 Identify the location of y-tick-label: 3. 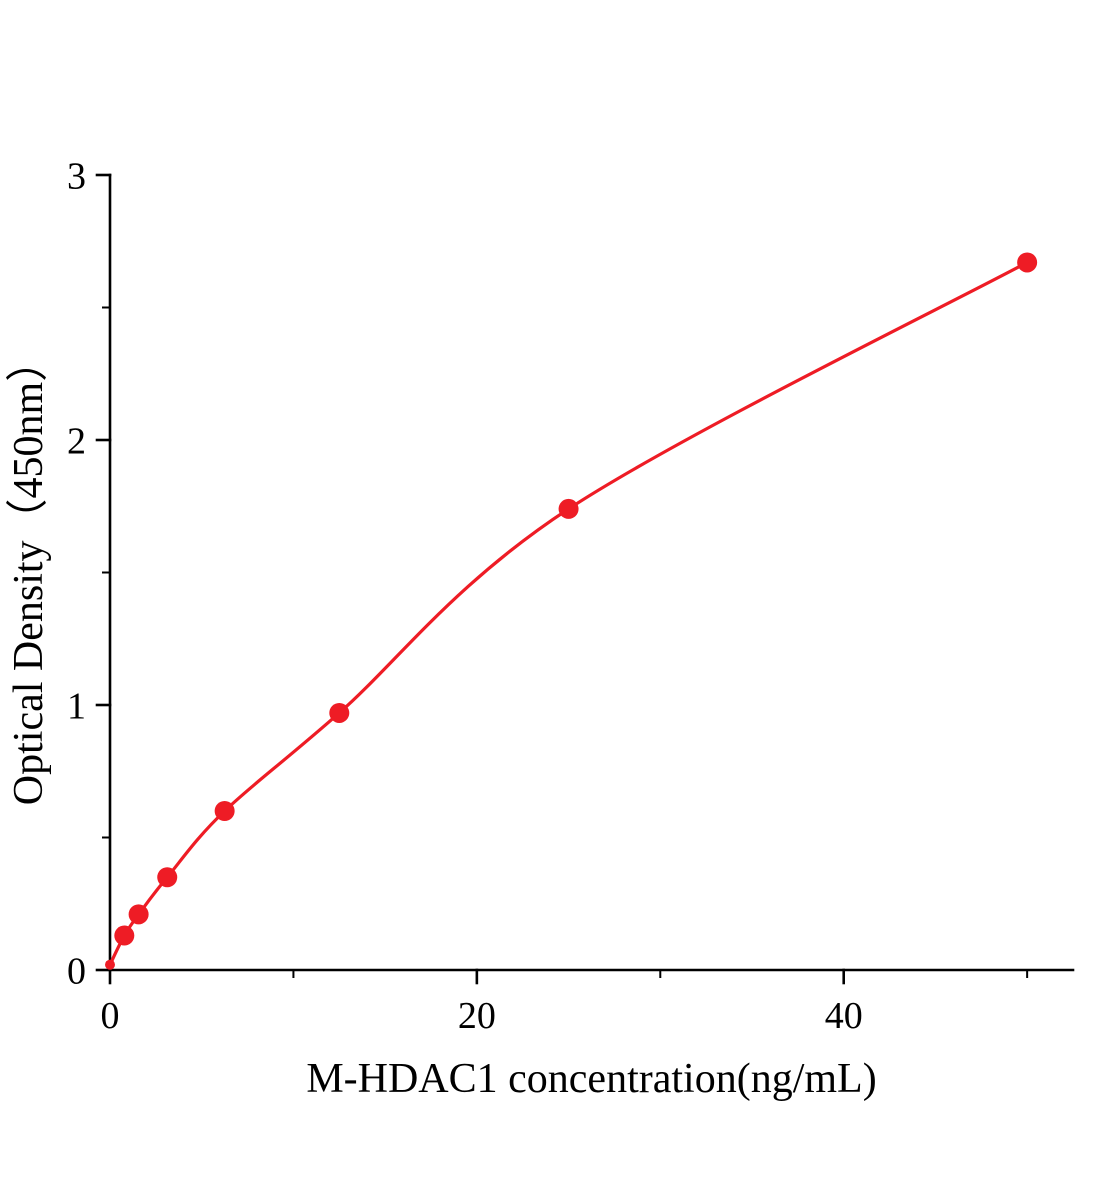
(76, 177).